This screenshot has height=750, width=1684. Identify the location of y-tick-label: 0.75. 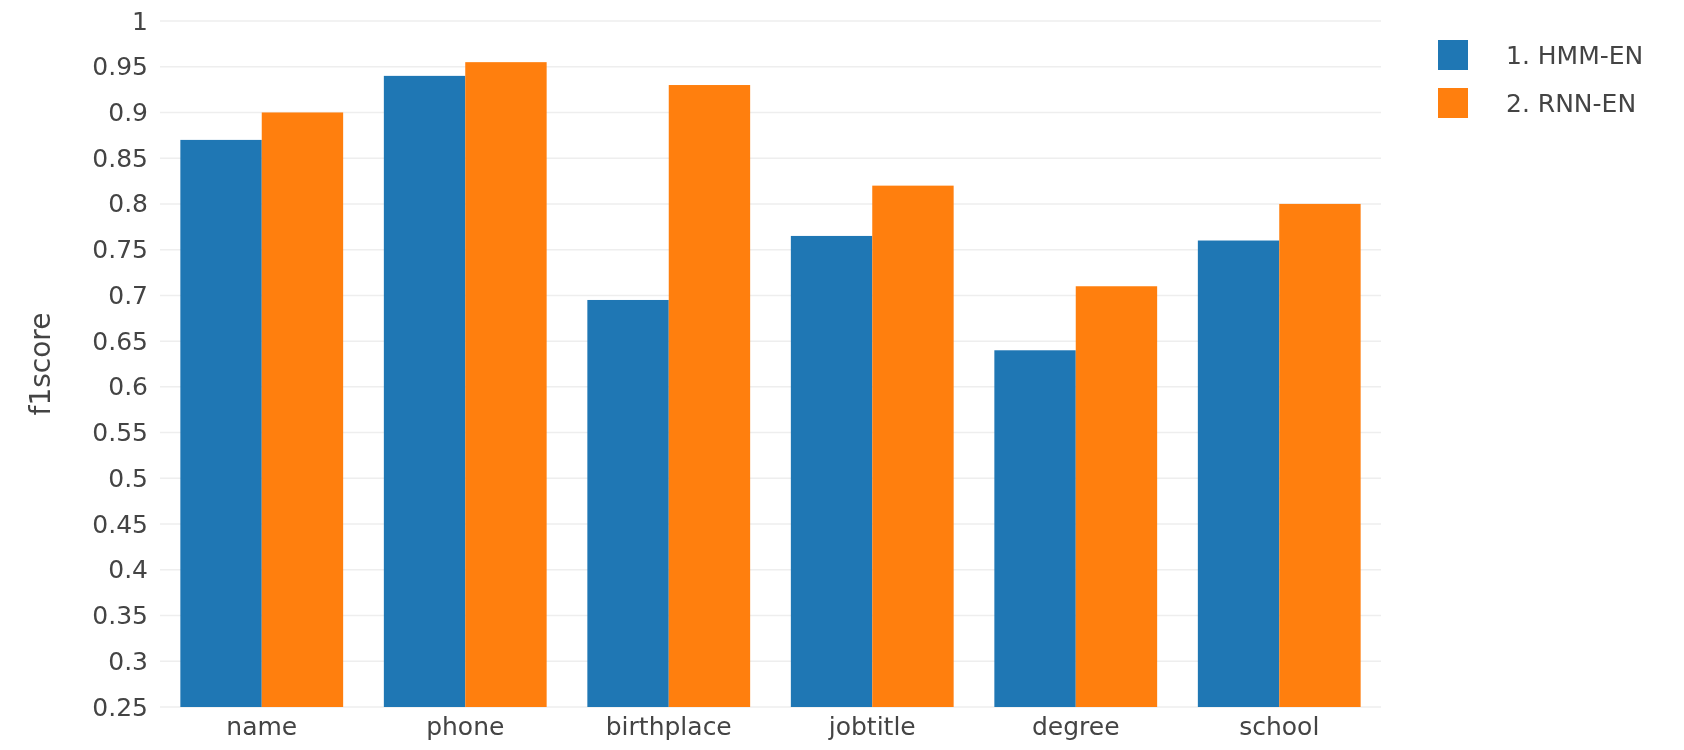
(120, 250).